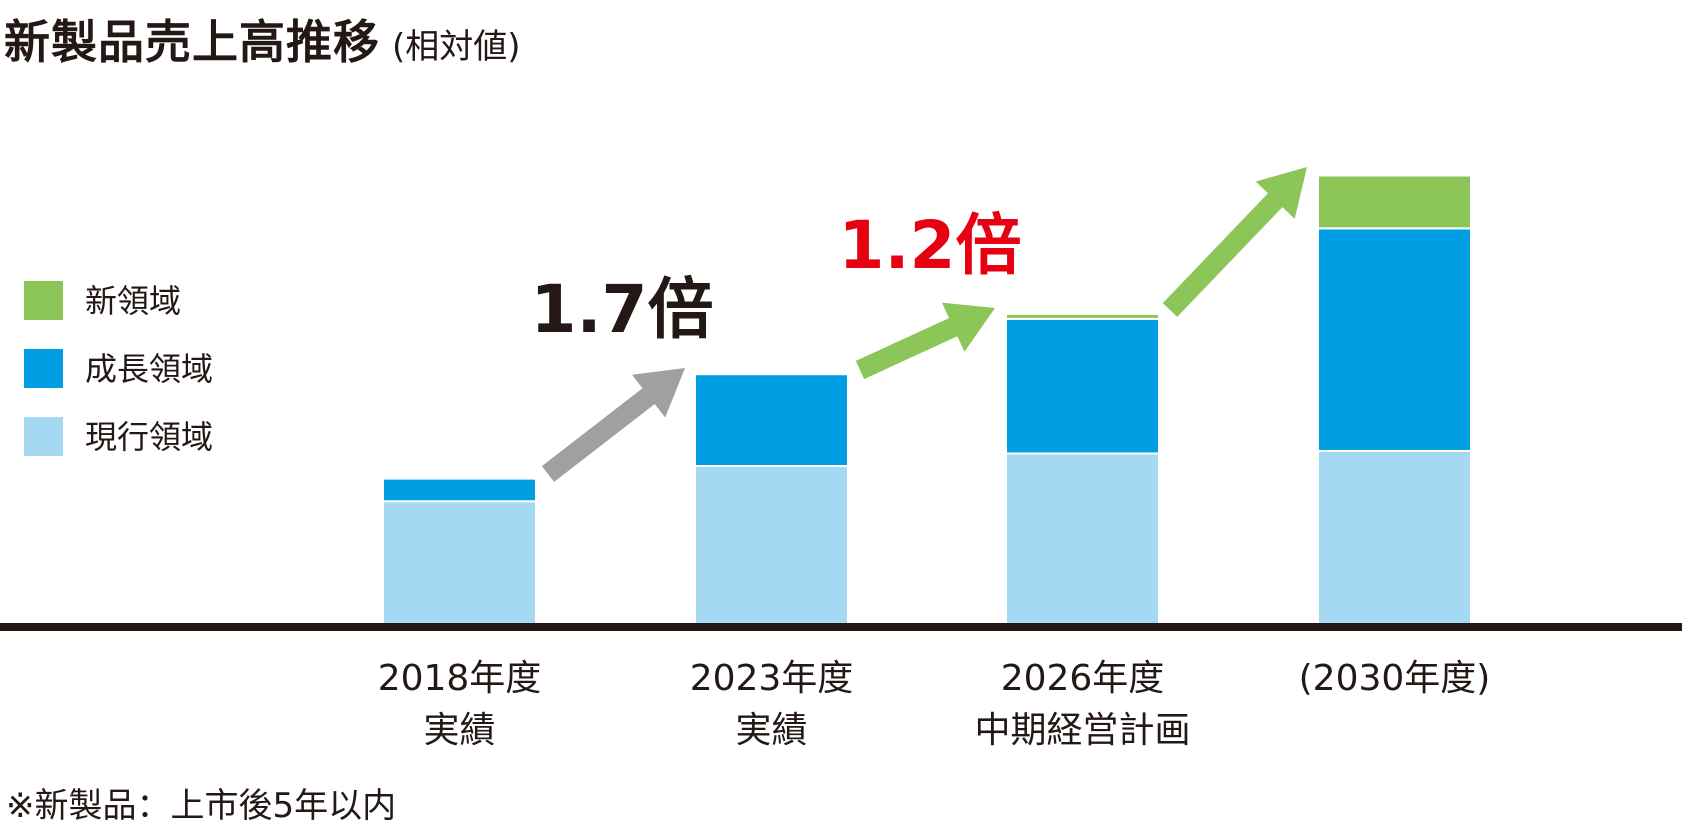  What do you see at coordinates (771, 730) in the screenshot?
I see `x-tick-label-2-2: 実績` at bounding box center [771, 730].